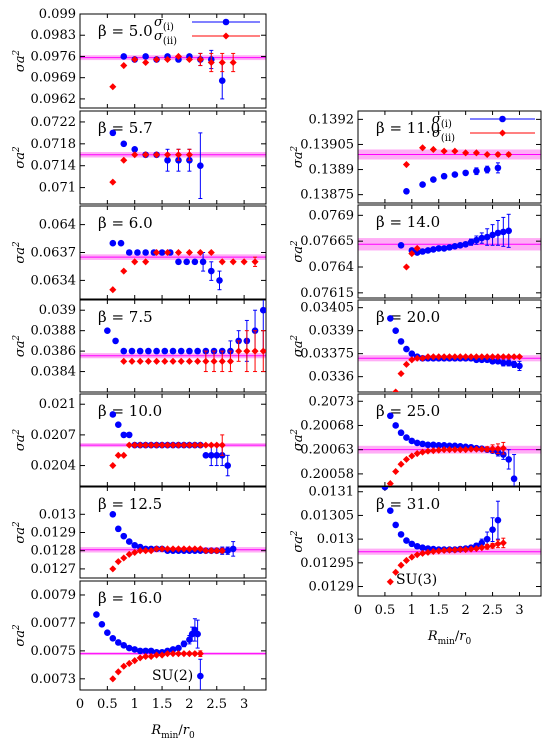 The image size is (551, 748). What do you see at coordinates (54, 679) in the screenshot?
I see `y-tick-label: 0.0073` at bounding box center [54, 679].